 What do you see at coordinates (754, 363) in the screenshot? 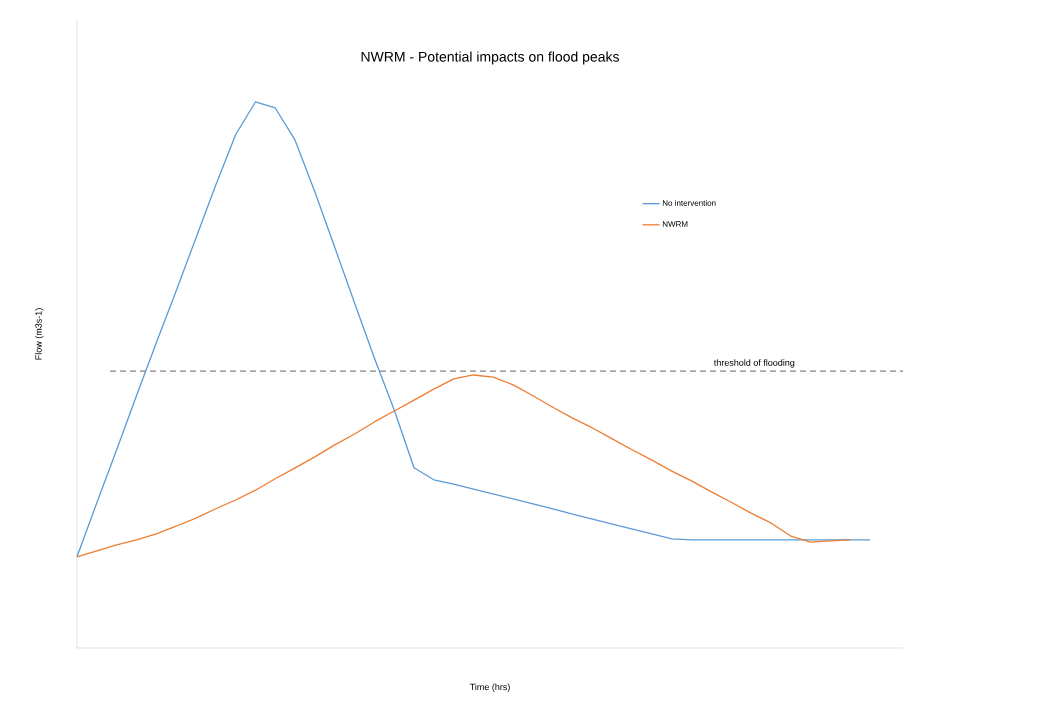
I see `ref-line-label: threshold of flooding` at bounding box center [754, 363].